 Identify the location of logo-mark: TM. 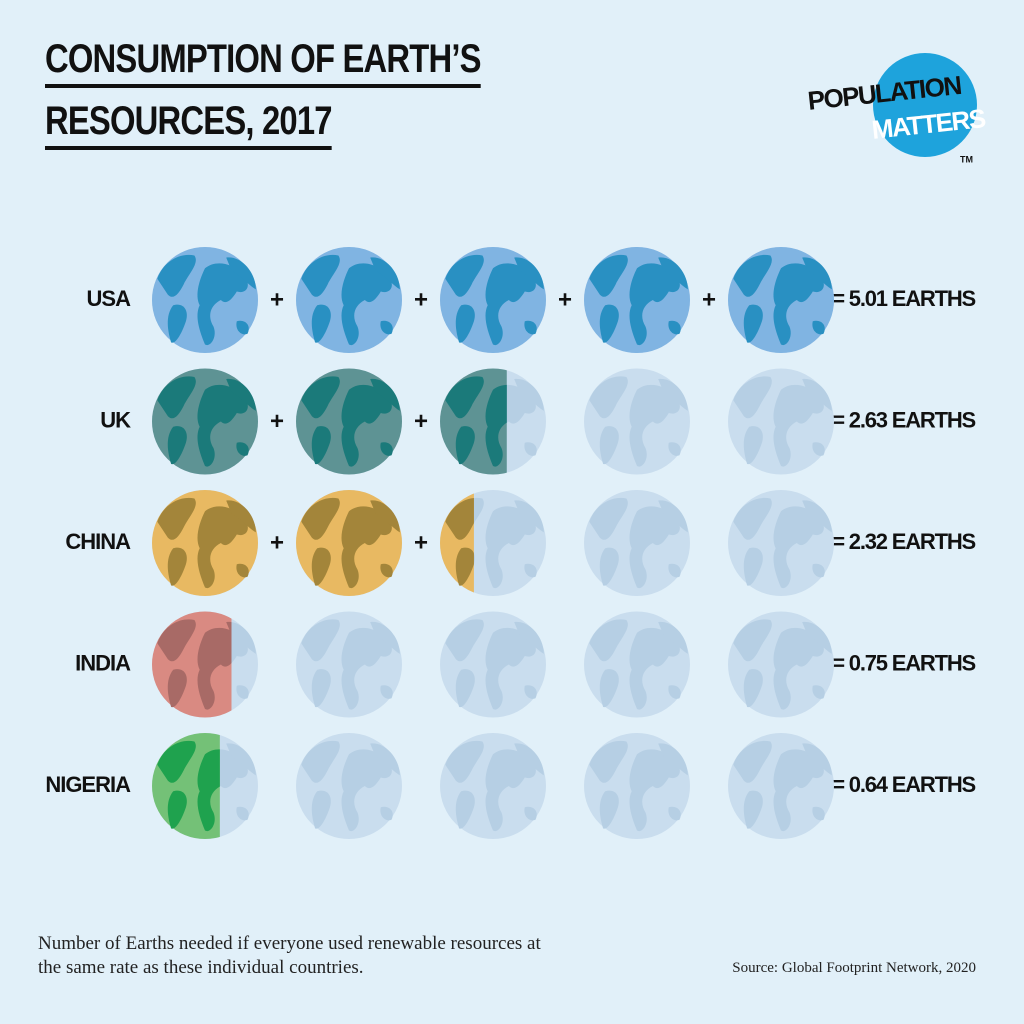
(966, 159).